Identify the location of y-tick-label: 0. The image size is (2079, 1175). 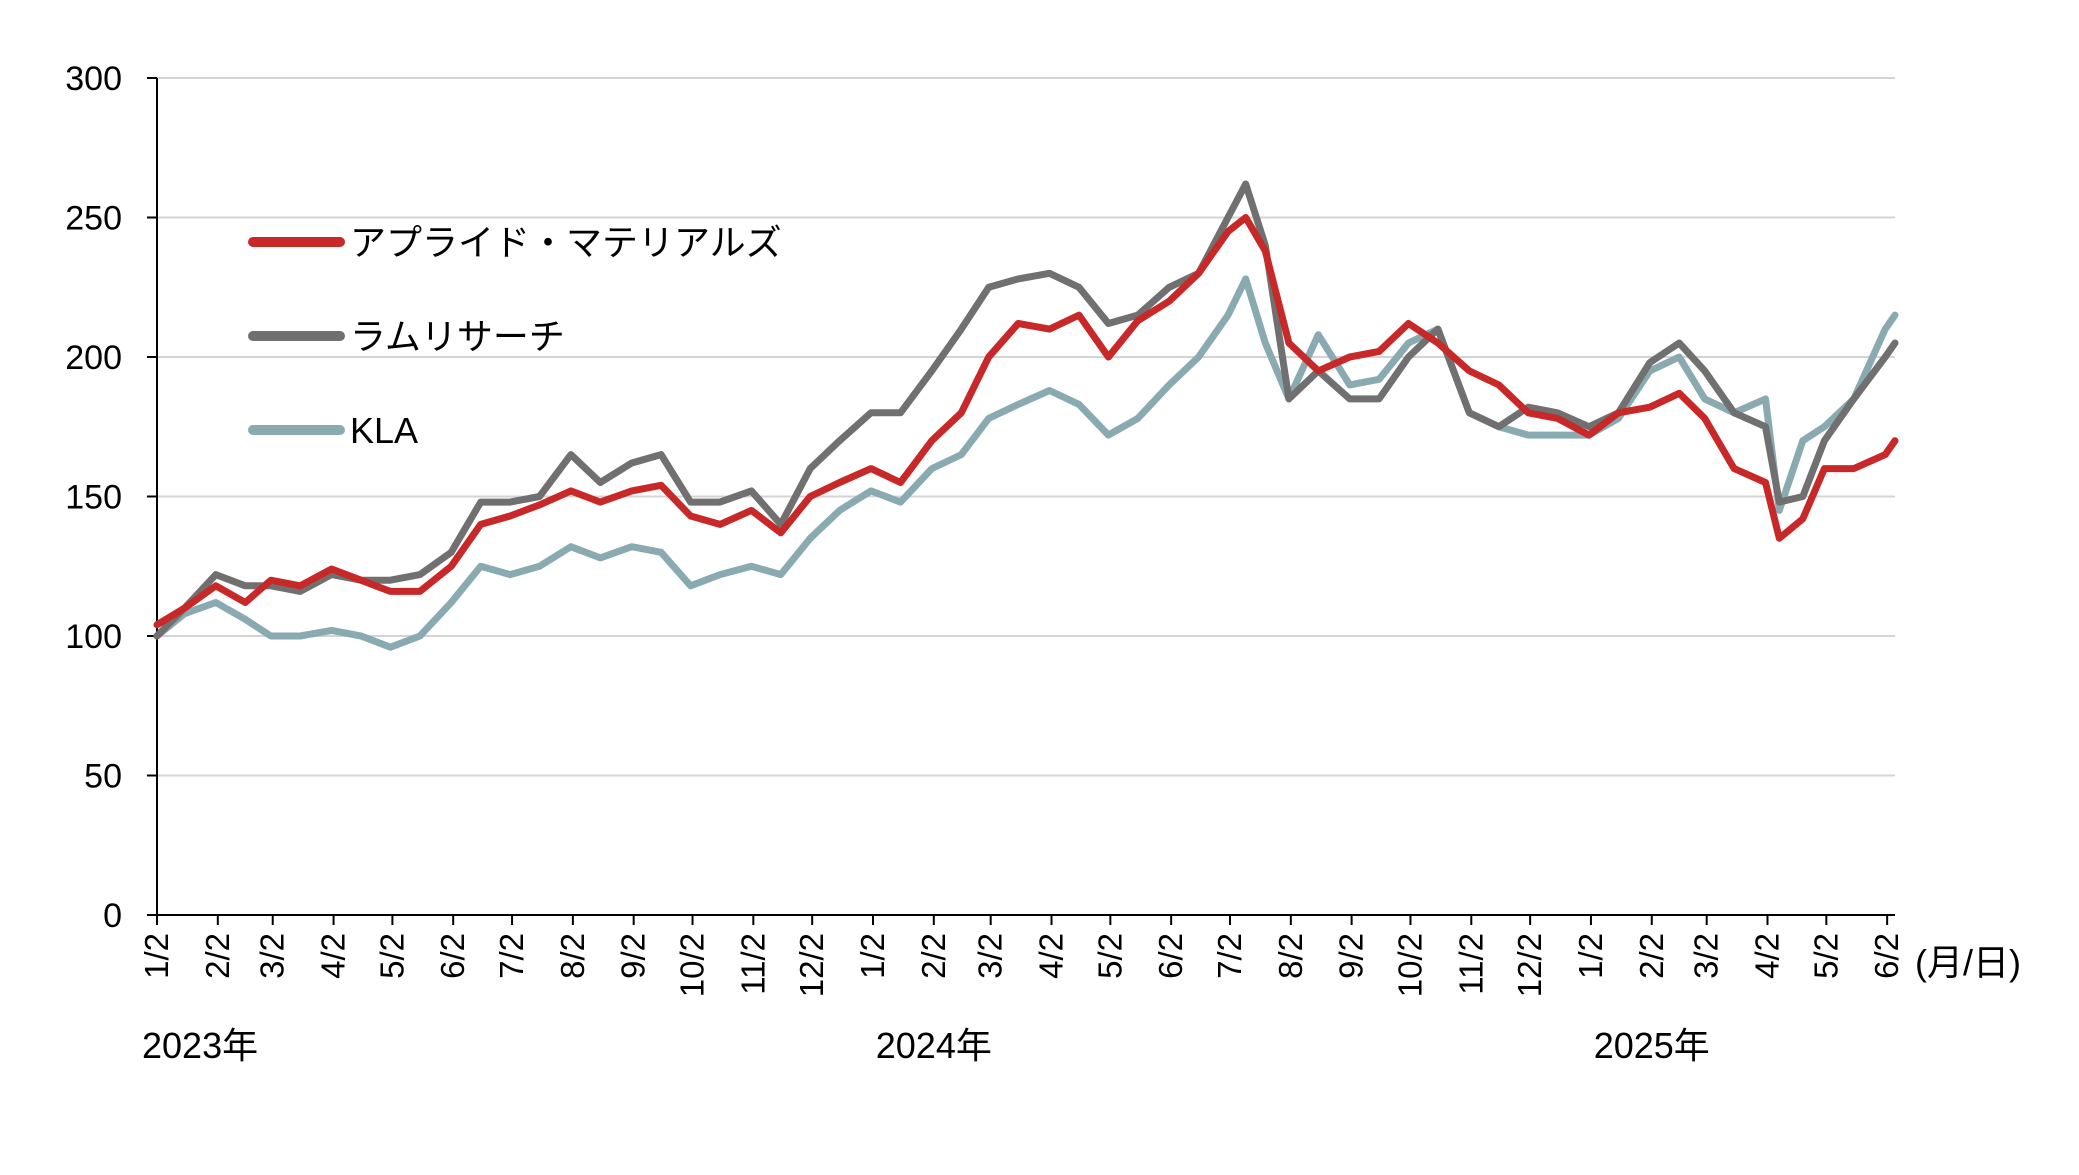
(112, 916).